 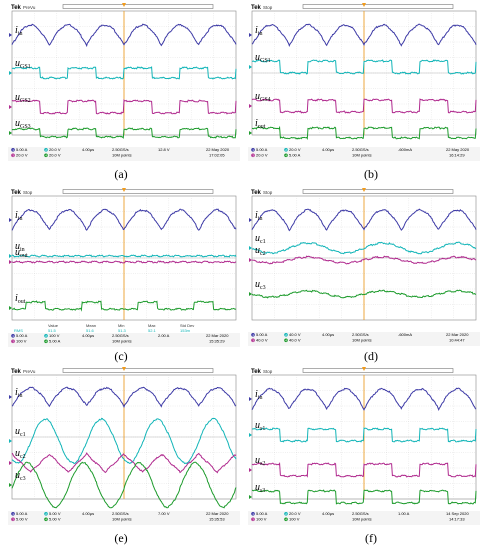 I want to click on svg-text: Value, so click(x=53, y=325).